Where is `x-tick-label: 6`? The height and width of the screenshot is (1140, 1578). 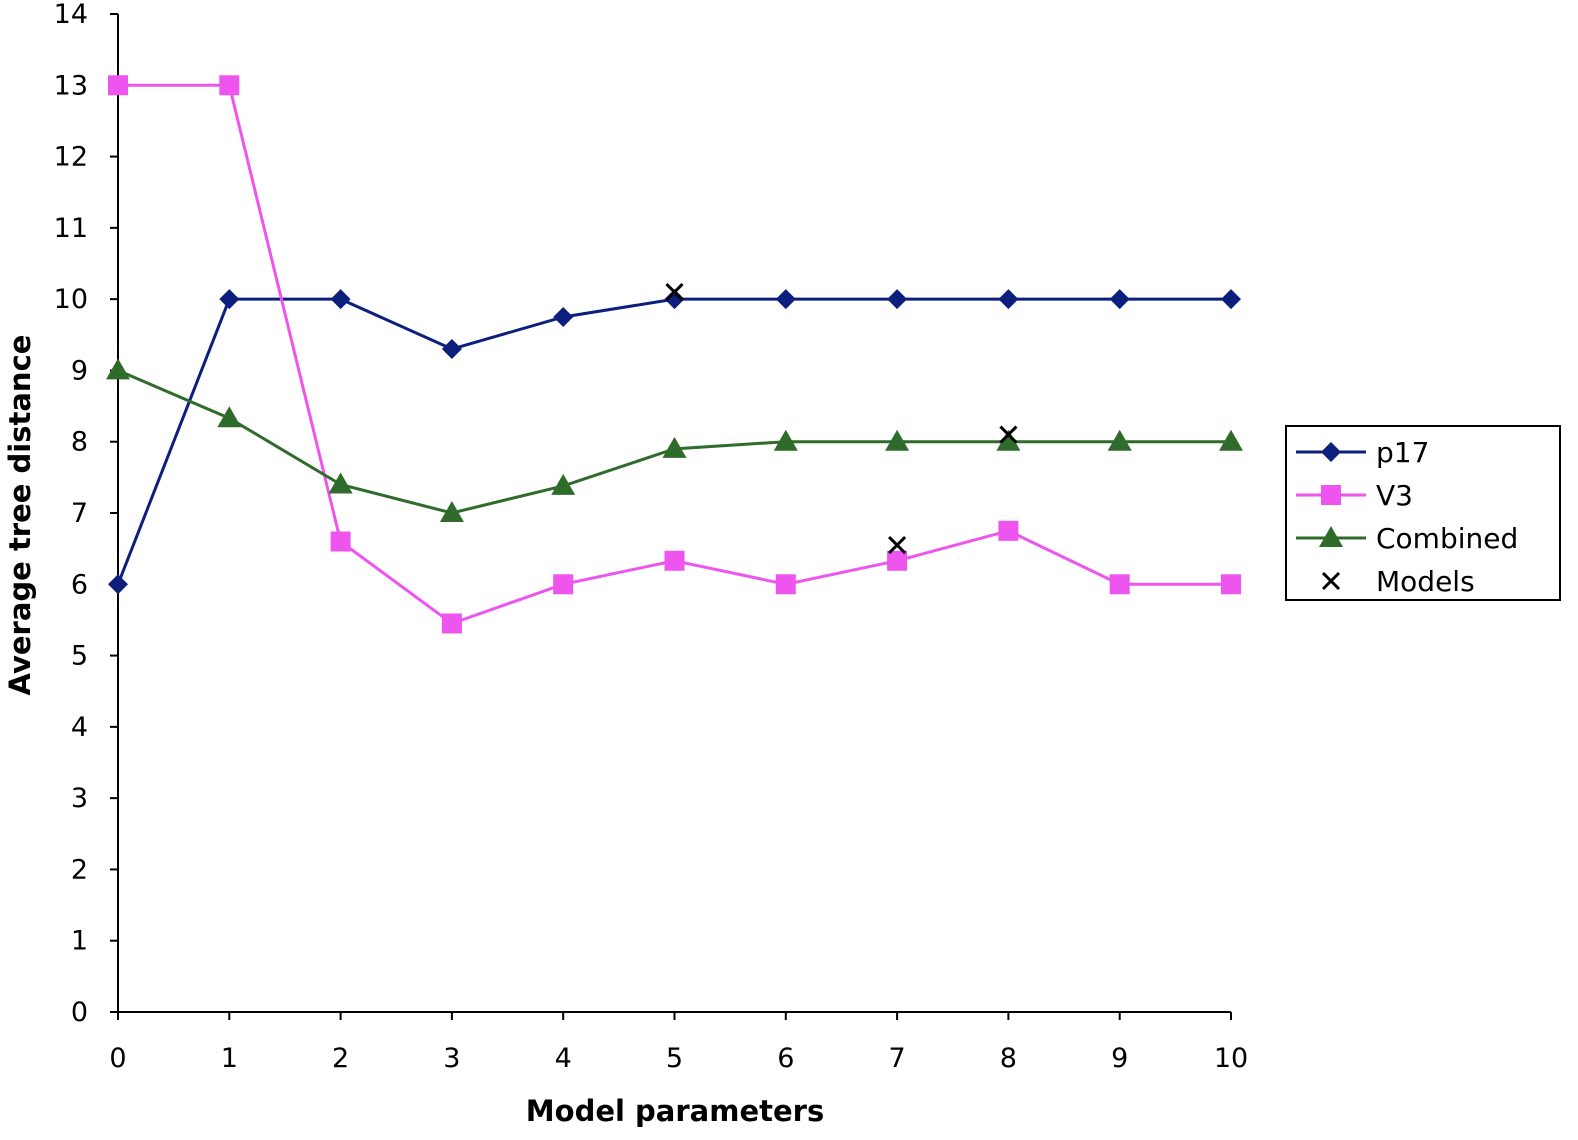 x-tick-label: 6 is located at coordinates (785, 1058).